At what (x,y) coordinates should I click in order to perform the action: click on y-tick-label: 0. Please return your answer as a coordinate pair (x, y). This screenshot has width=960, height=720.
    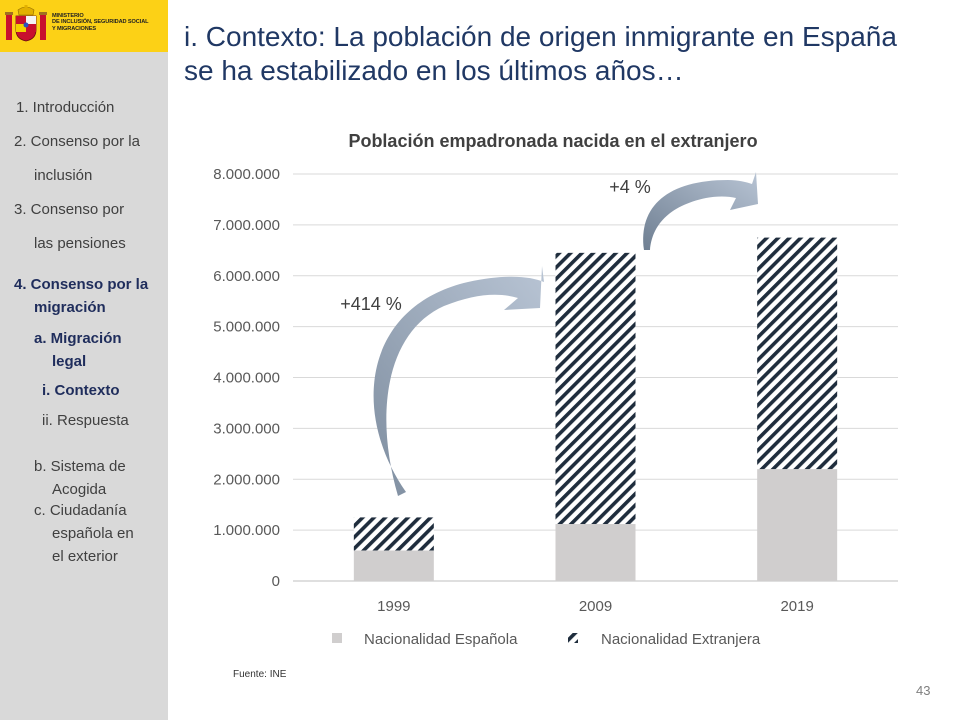
    Looking at the image, I should click on (276, 581).